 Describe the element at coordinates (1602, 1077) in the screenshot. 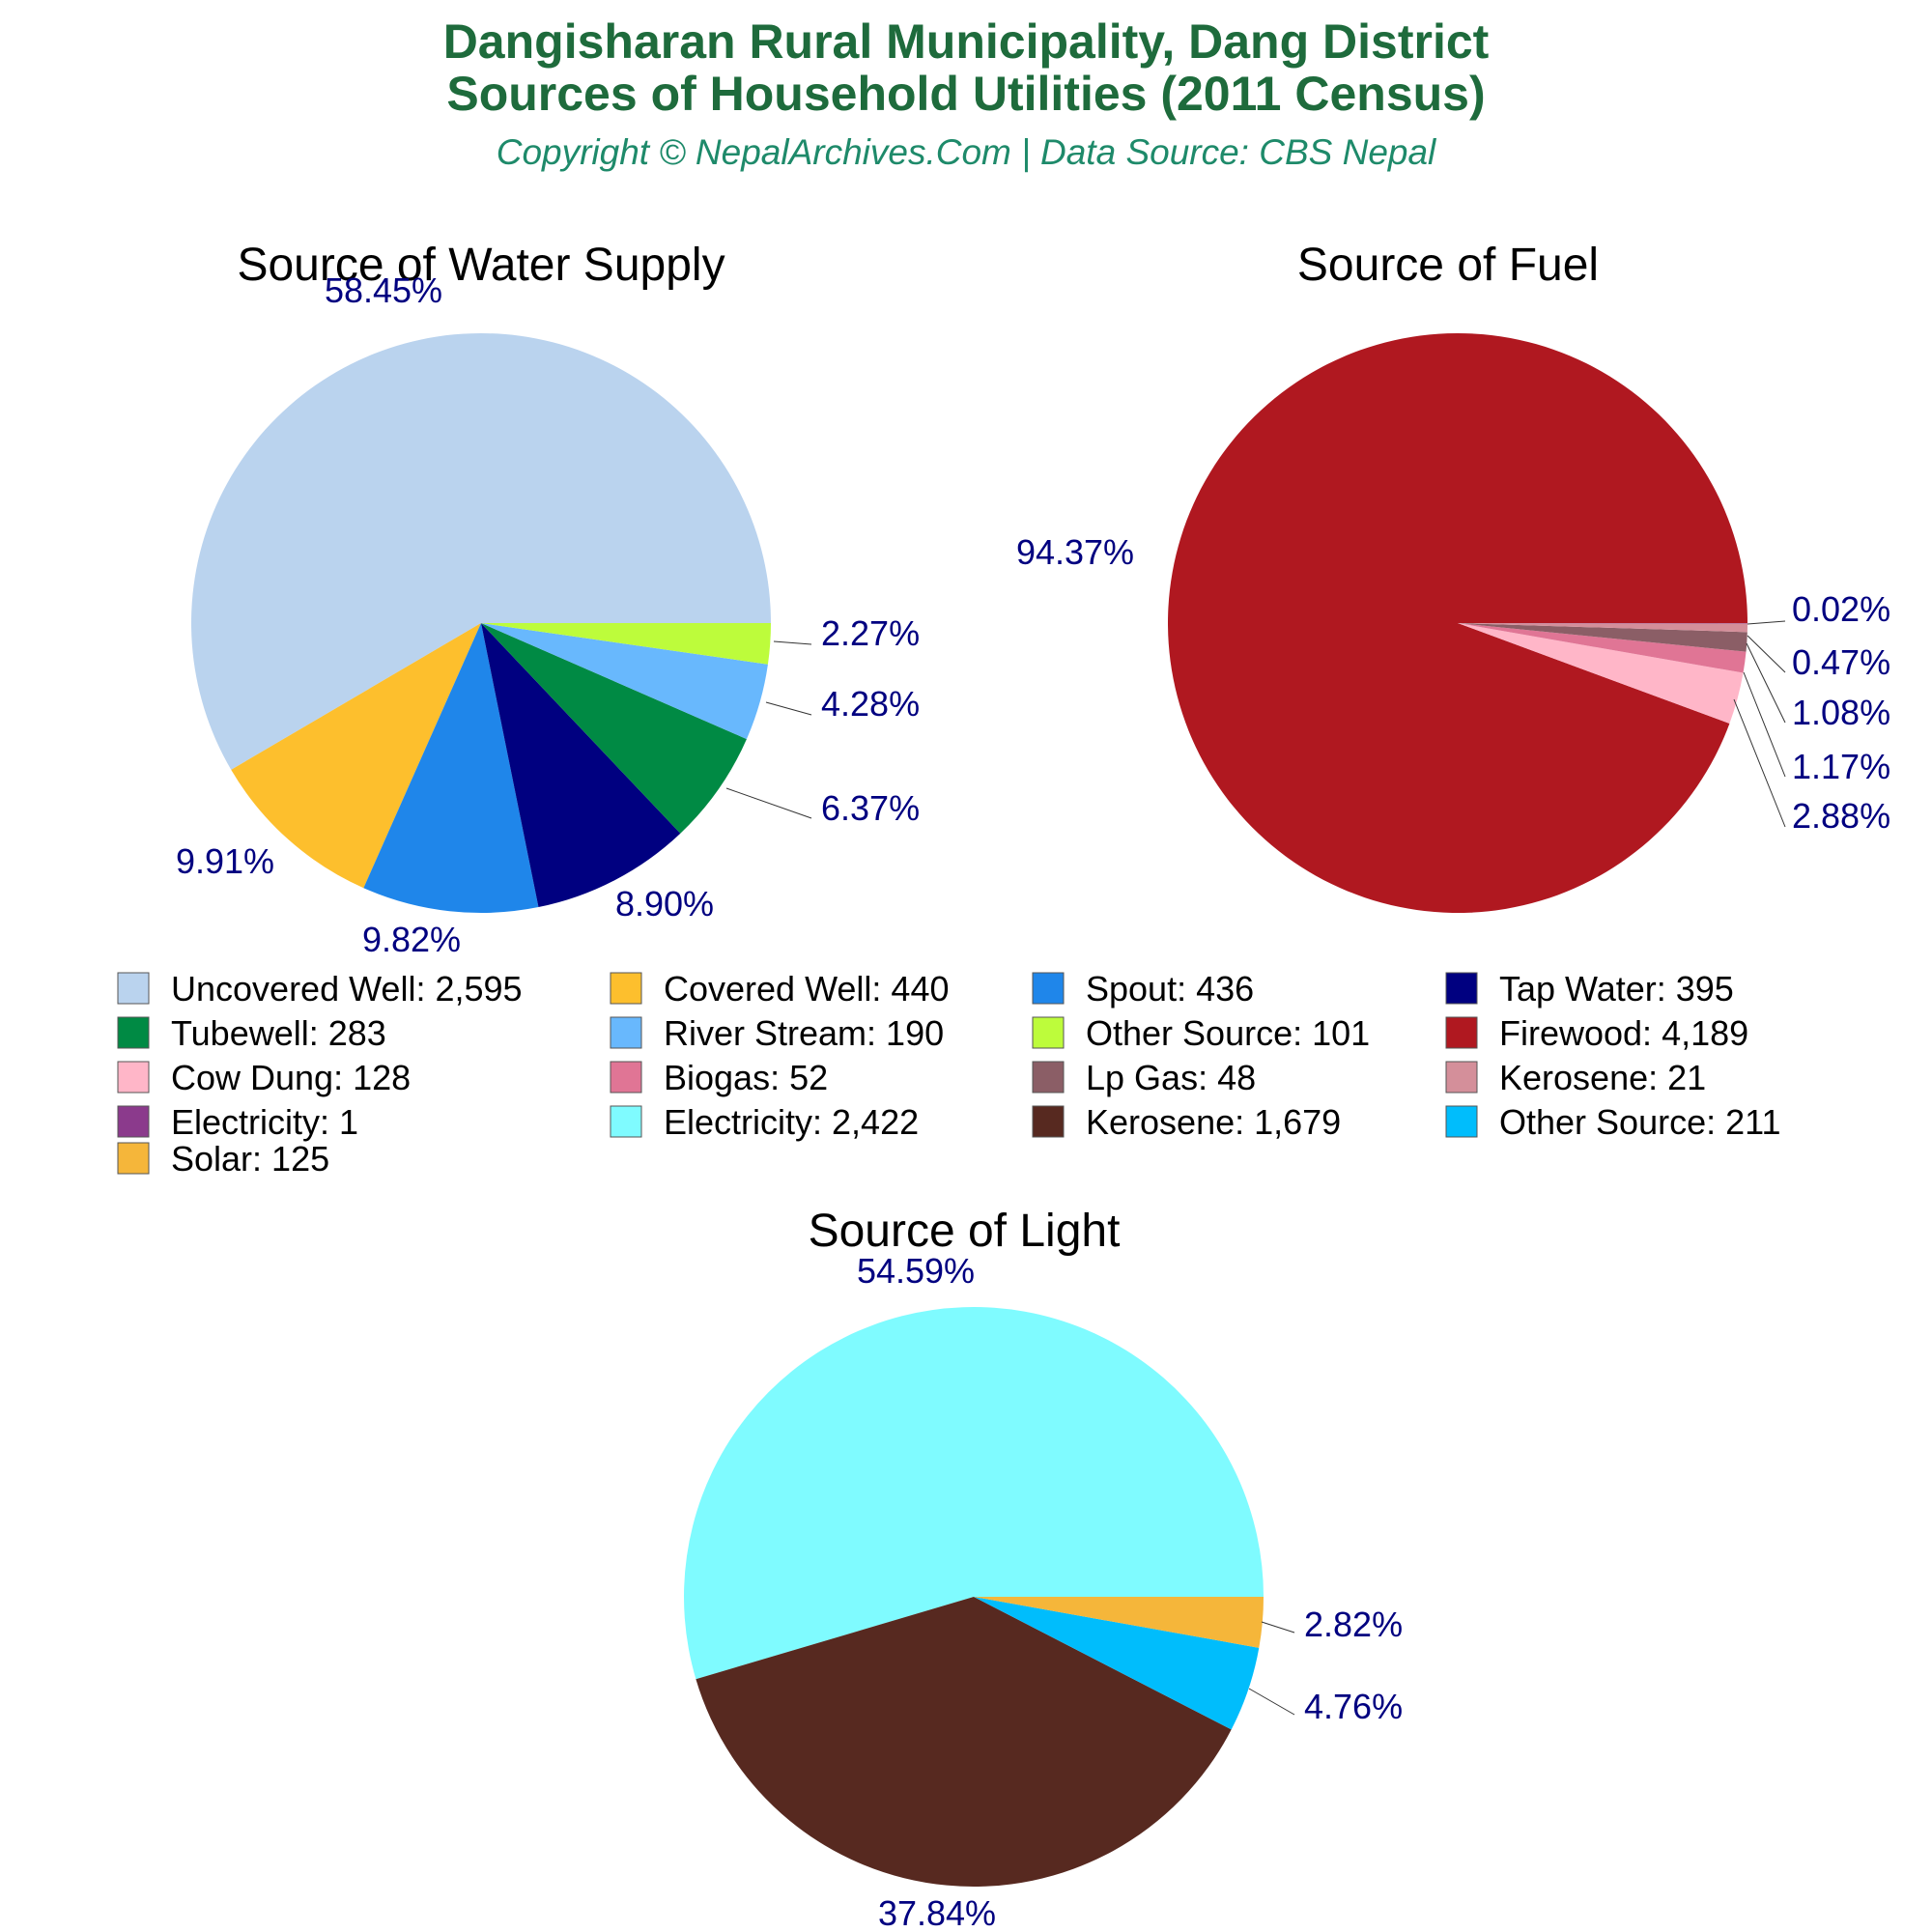

I see `legend-label-fuel-kerosene: Kerosene: 21` at that location.